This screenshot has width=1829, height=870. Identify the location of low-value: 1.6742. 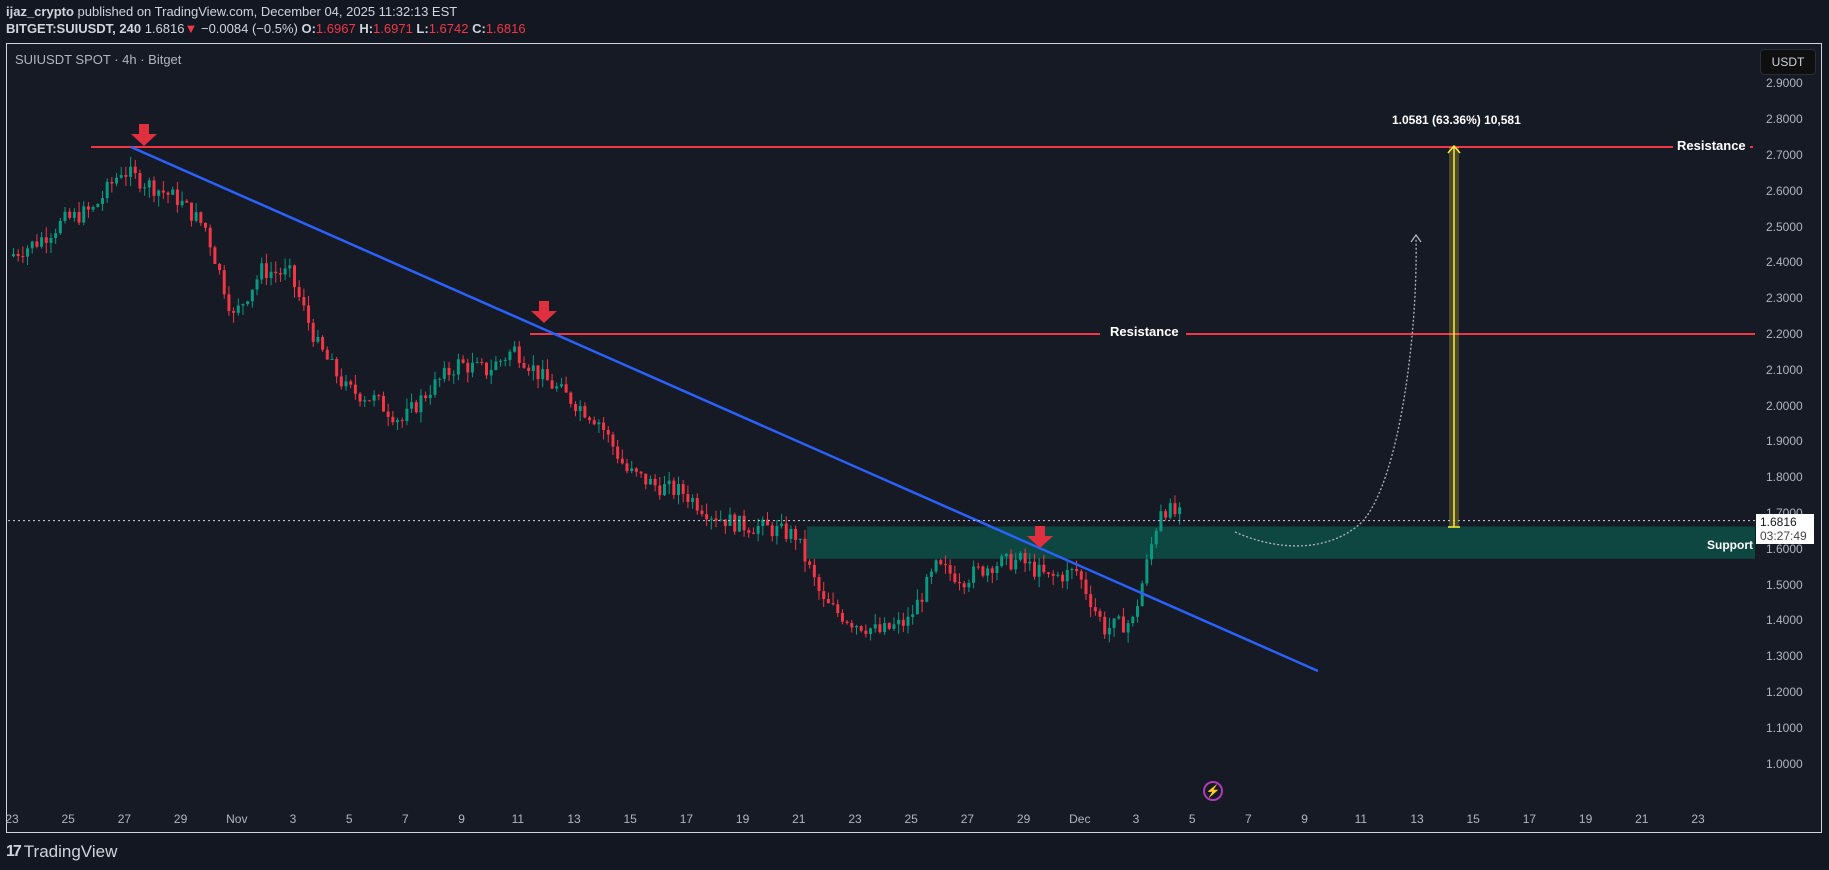
(448, 28).